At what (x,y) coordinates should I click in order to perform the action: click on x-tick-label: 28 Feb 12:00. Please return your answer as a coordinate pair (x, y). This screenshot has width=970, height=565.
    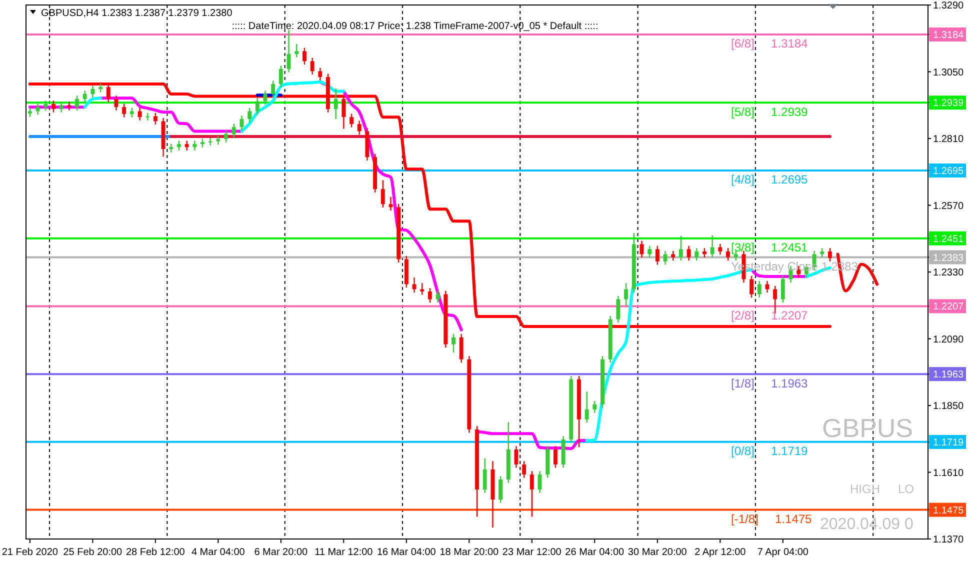
    Looking at the image, I should click on (156, 552).